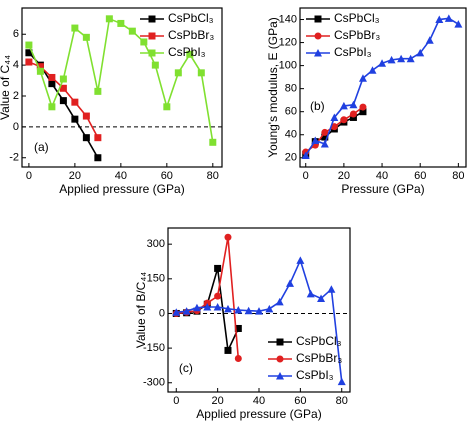 Image resolution: width=474 pixels, height=423 pixels. Describe the element at coordinates (382, 86) in the screenshot. I see `series-line` at that location.